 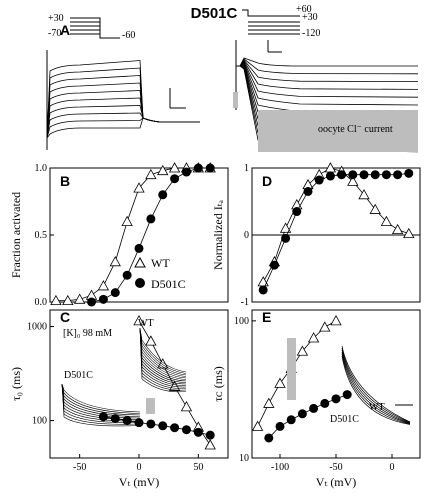 I want to click on protocol-right, so click(x=271, y=22).